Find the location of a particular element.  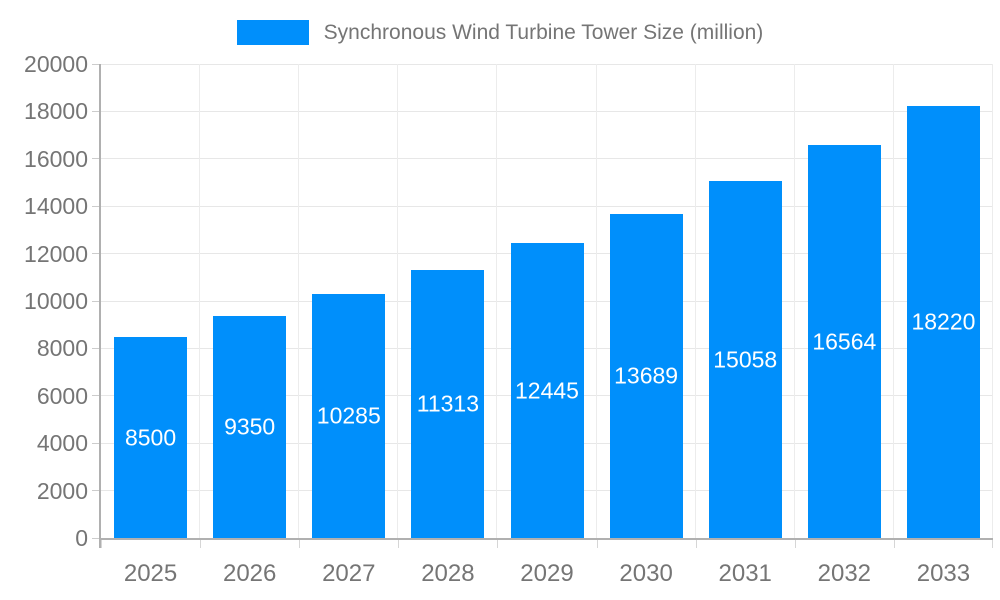

bar-value-label: 16564 is located at coordinates (844, 341).